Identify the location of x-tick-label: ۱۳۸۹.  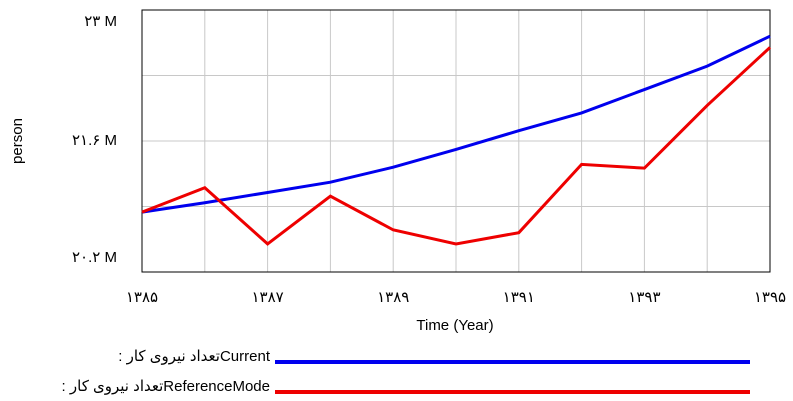
(393, 297).